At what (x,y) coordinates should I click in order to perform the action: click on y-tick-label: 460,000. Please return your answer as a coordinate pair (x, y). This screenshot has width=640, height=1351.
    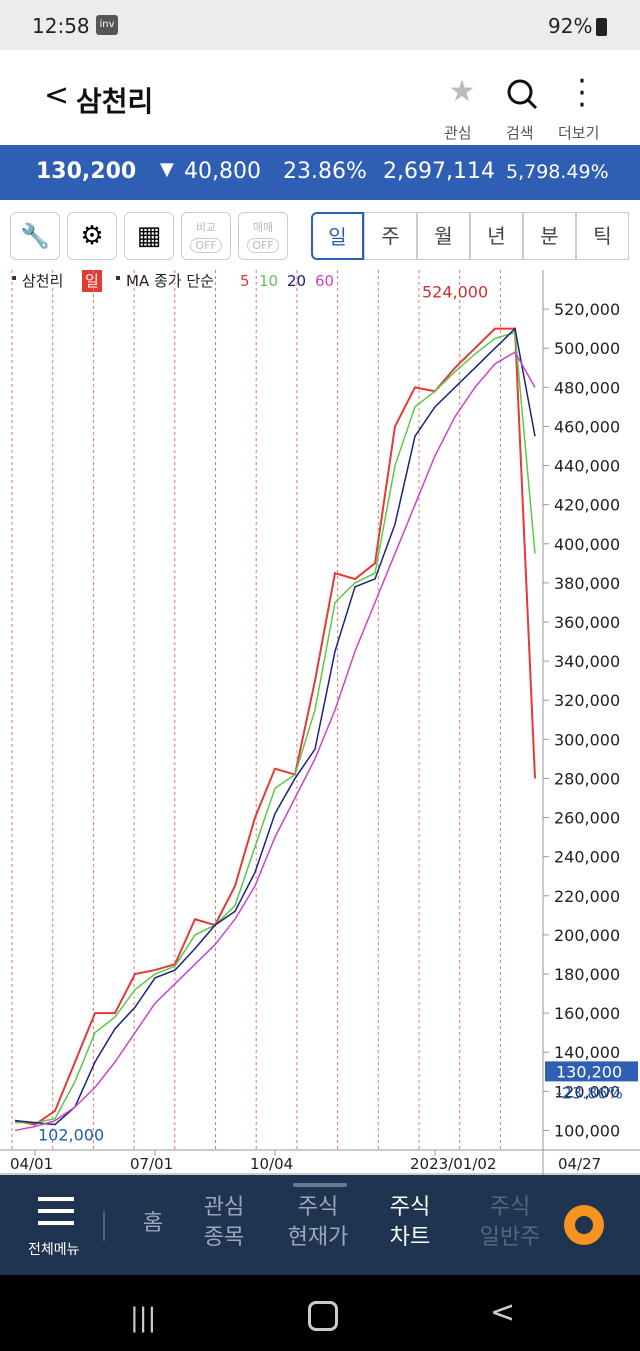
    Looking at the image, I should click on (587, 426).